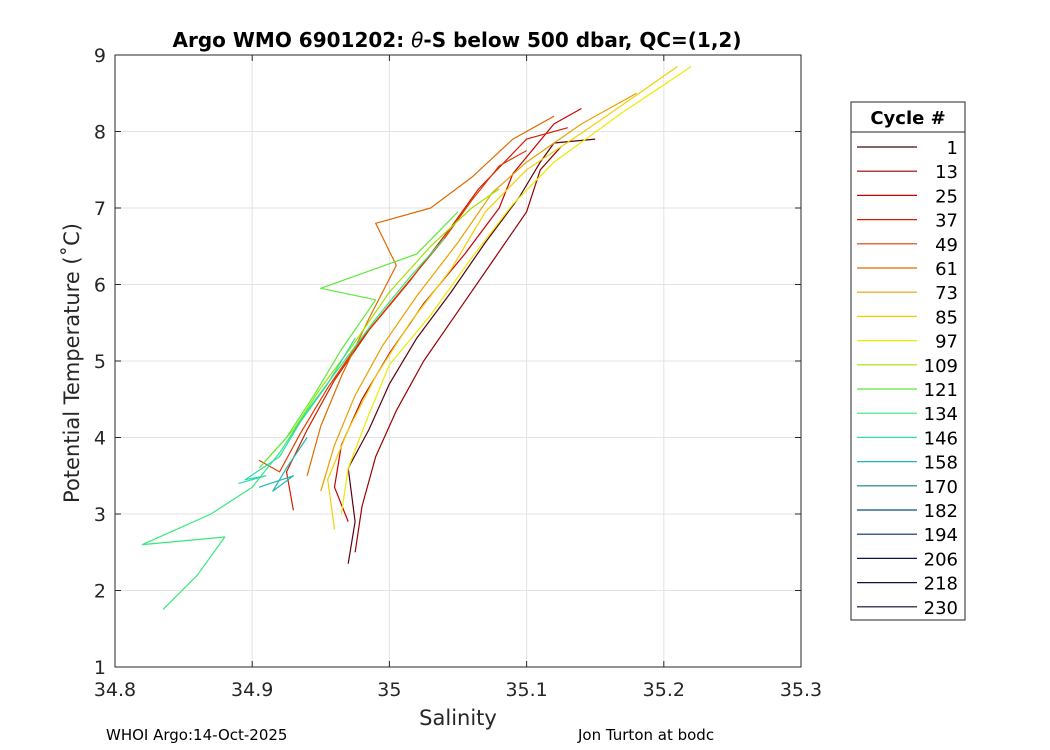 The image size is (1050, 750). Describe the element at coordinates (100, 439) in the screenshot. I see `y-tick-label: 4` at that location.